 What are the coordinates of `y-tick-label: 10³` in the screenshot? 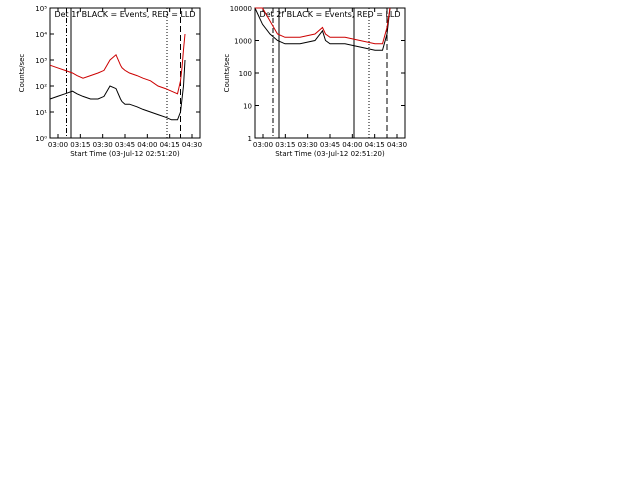 It's located at (41, 61).